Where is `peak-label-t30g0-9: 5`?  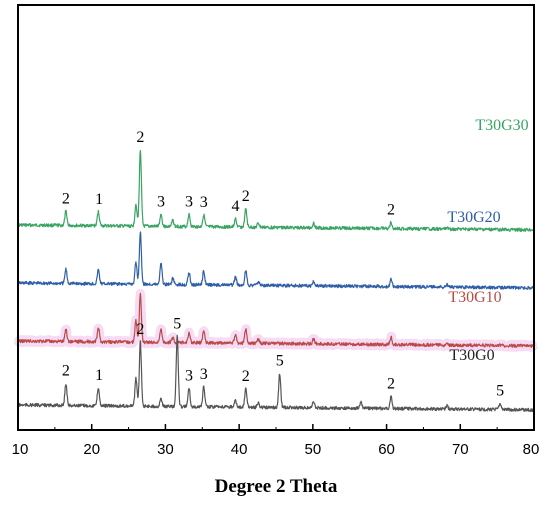
peak-label-t30g0-9: 5 is located at coordinates (500, 391).